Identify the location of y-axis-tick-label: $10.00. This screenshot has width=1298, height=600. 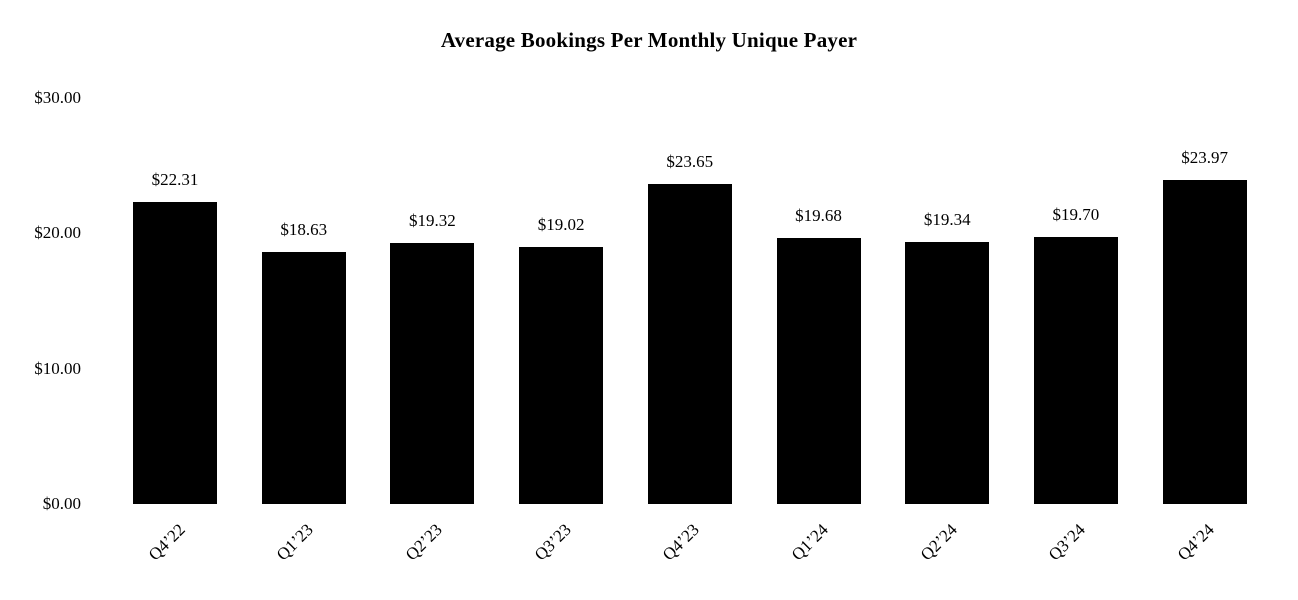
(57, 368).